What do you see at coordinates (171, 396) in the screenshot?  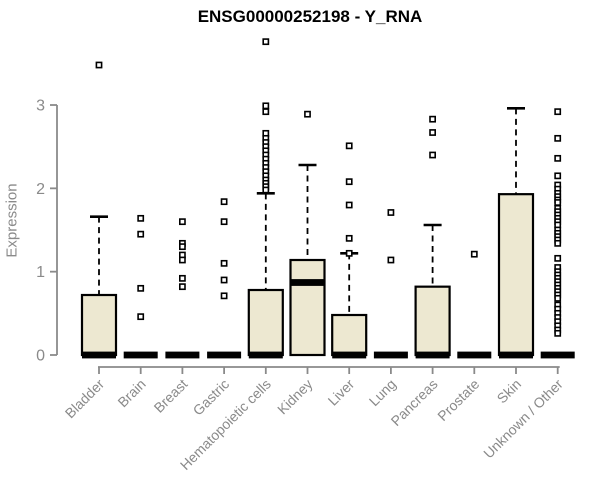 I see `x-tick-label-breast: Breast` at bounding box center [171, 396].